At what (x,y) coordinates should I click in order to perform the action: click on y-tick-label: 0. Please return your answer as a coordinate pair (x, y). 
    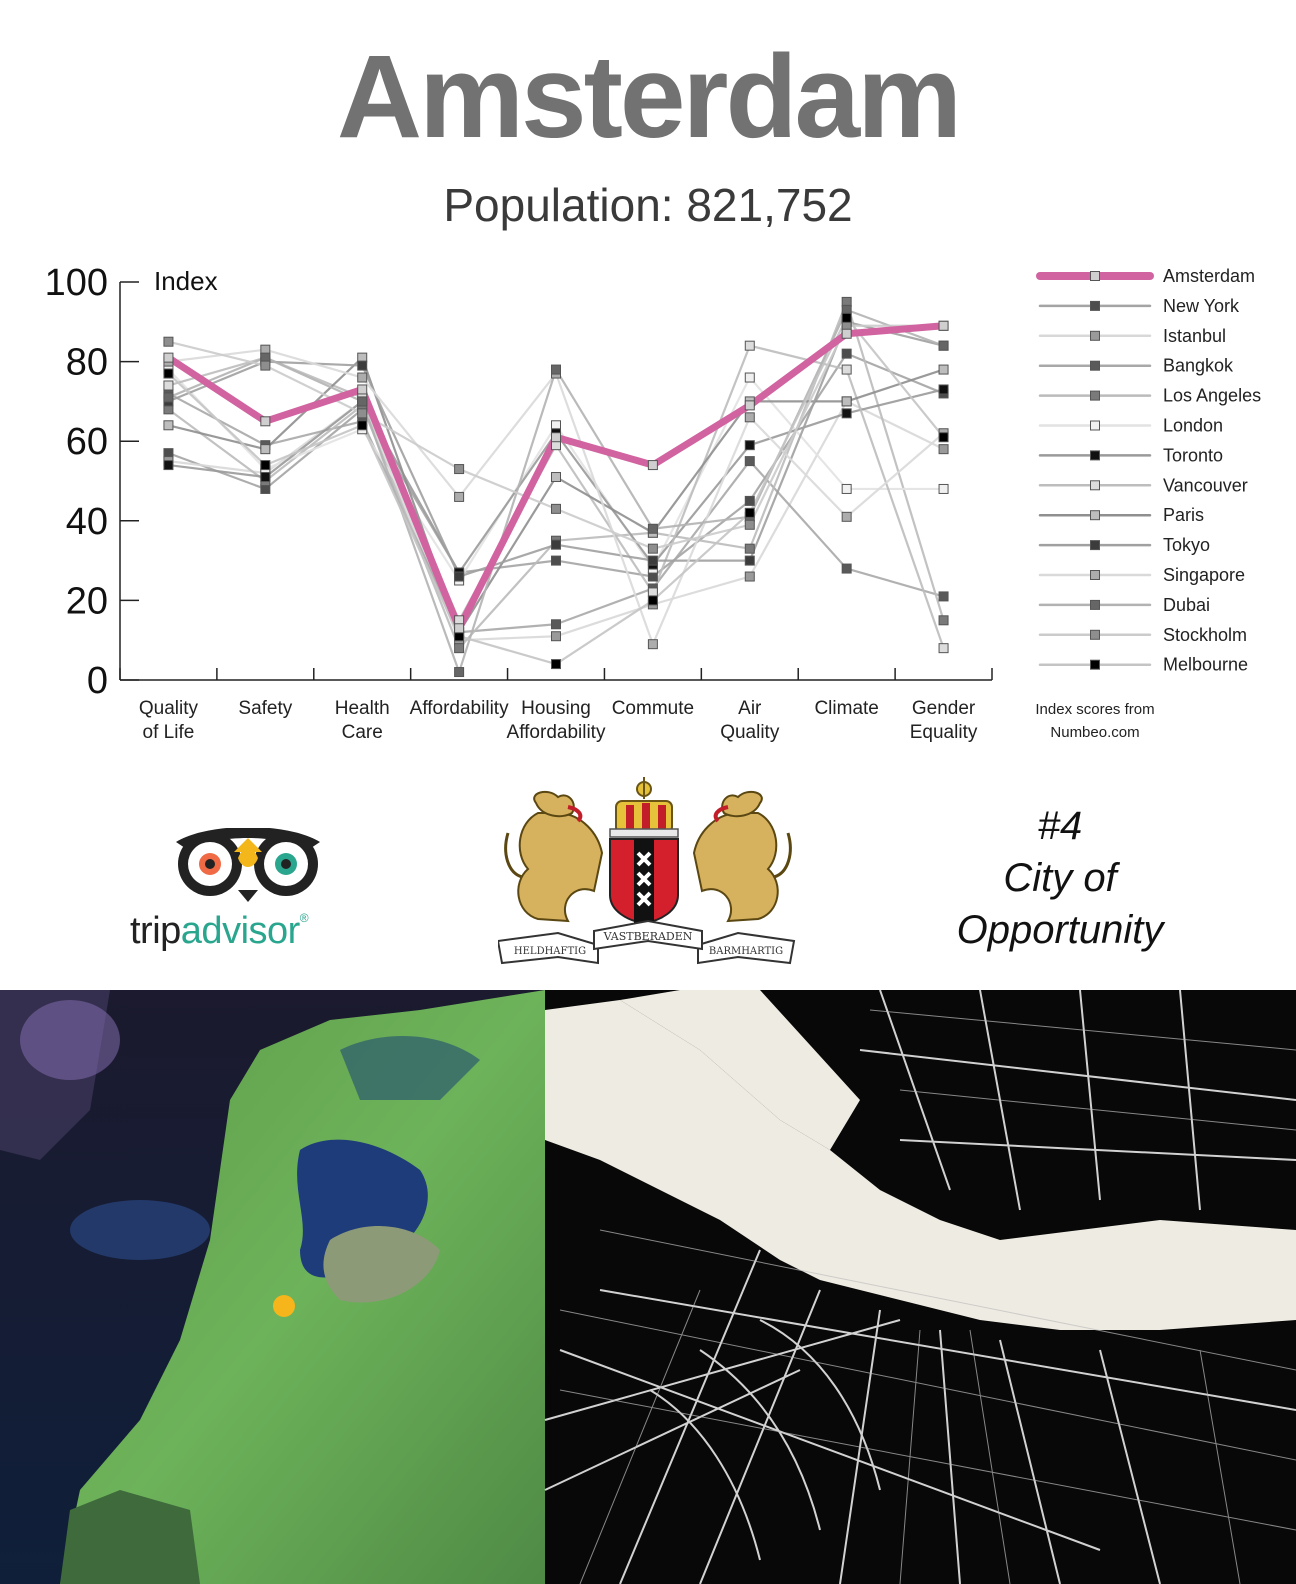
    Looking at the image, I should click on (97, 681).